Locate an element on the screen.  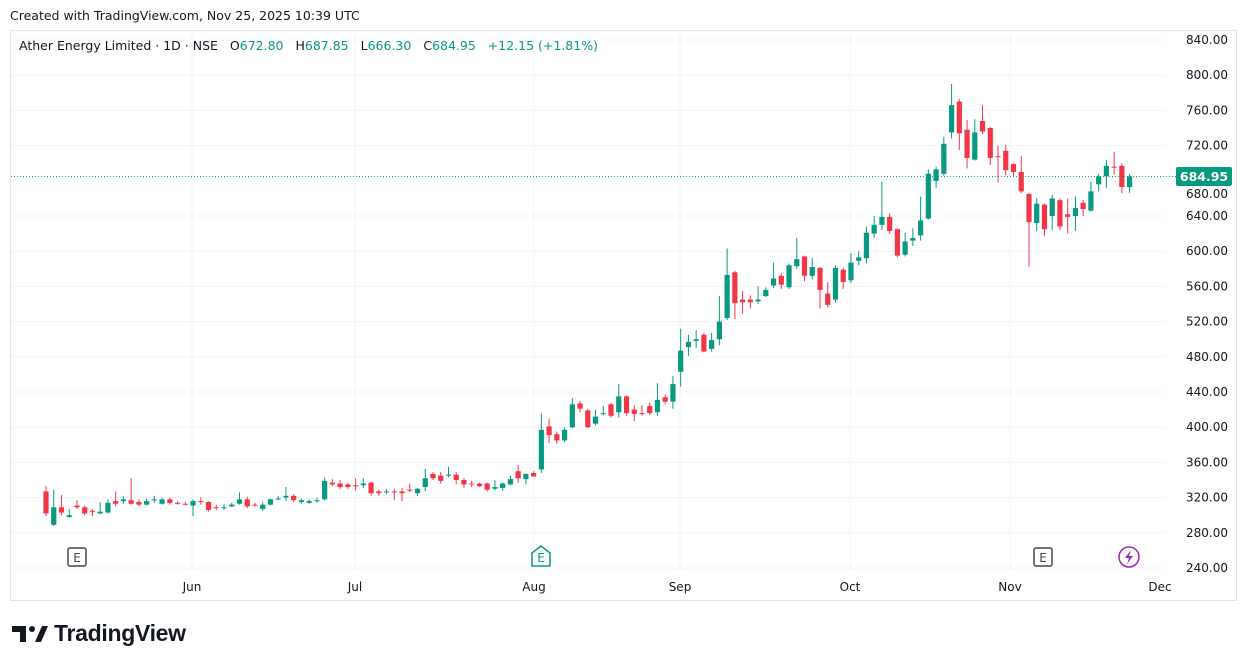
y-tick-label: 320.00 is located at coordinates (1207, 498).